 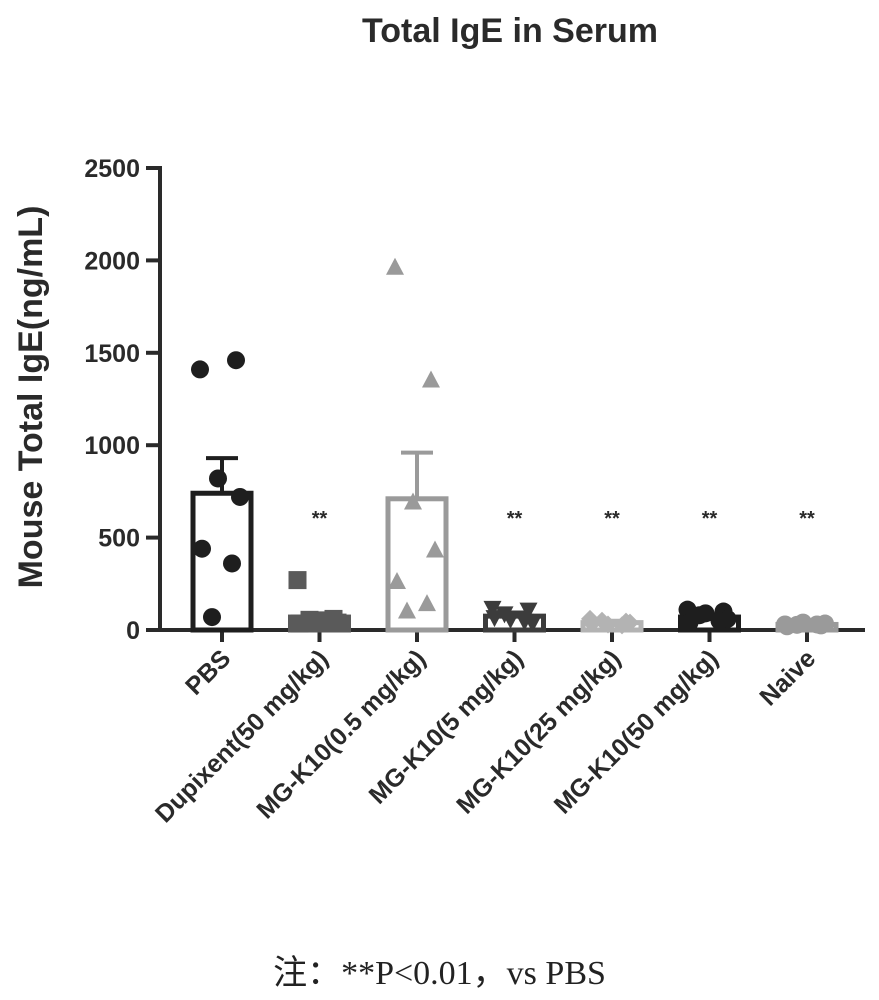 I want to click on footnote: 注：**P<0.01，vs PBS, so click(x=439, y=973).